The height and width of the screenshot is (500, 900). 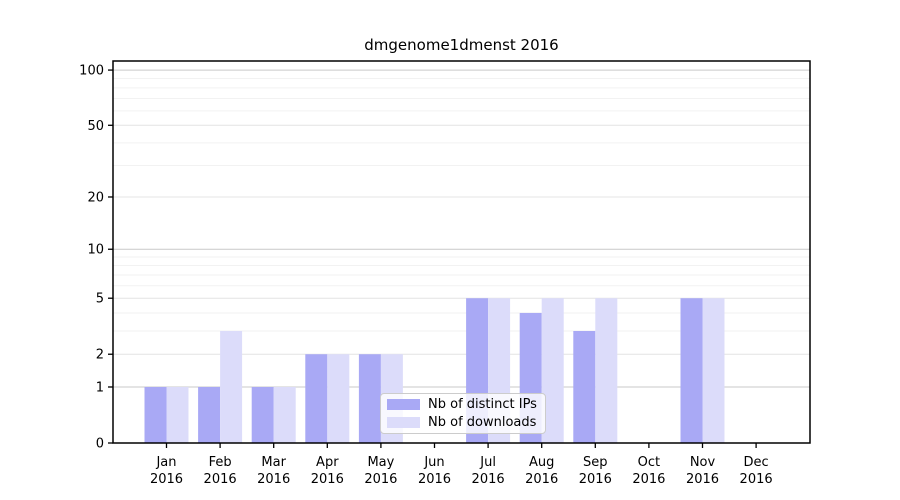 I want to click on x-tick-label-month: Jul, so click(x=487, y=462).